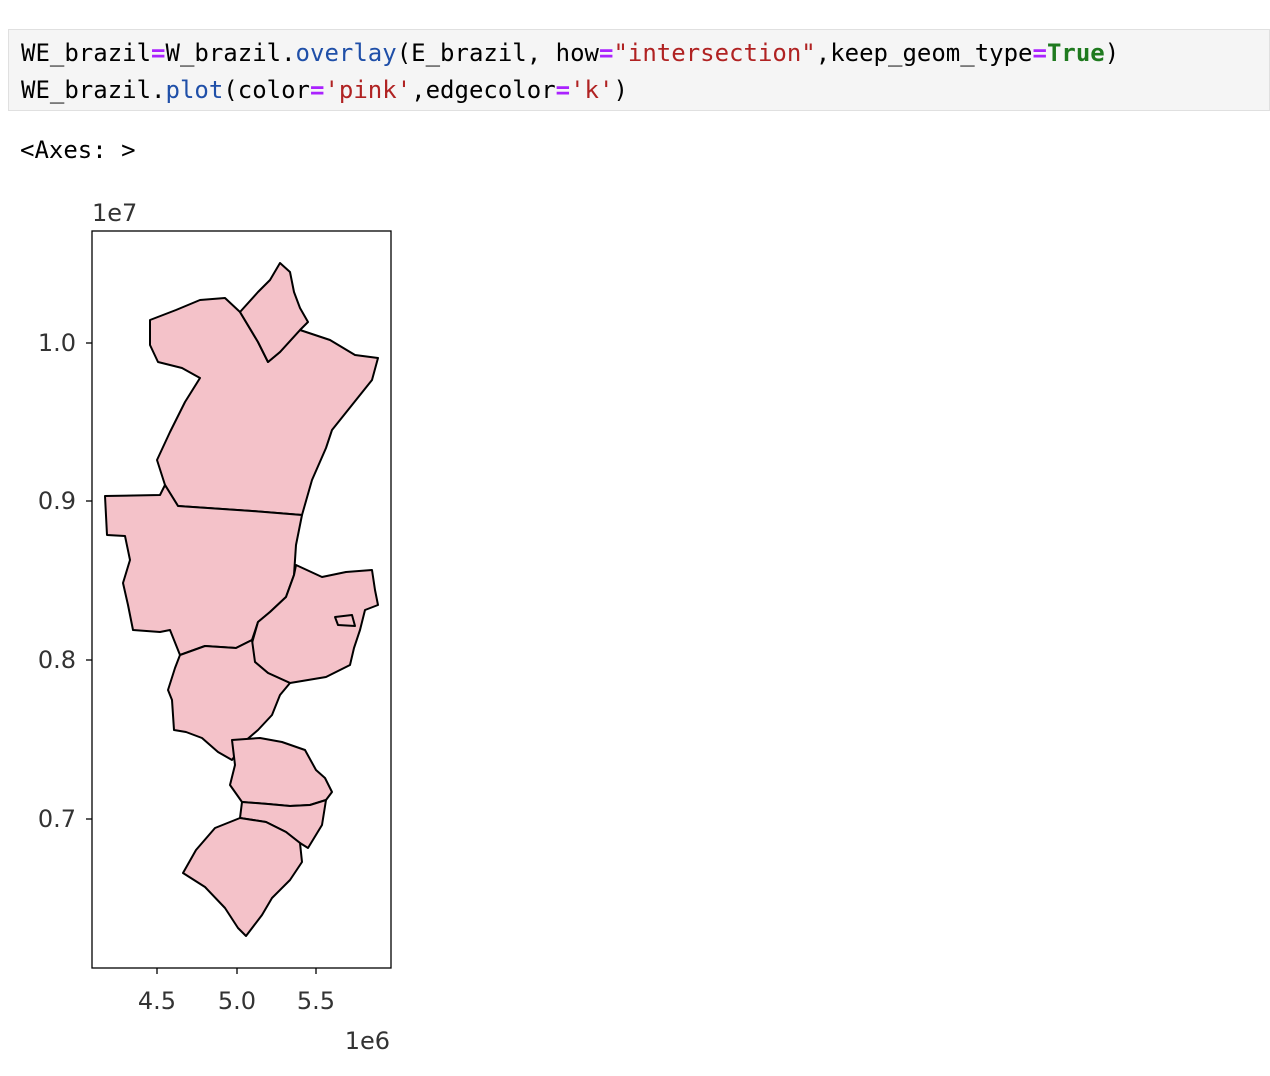 Image resolution: width=1270 pixels, height=1076 pixels. What do you see at coordinates (274, 312) in the screenshot?
I see `map-region-north-small` at bounding box center [274, 312].